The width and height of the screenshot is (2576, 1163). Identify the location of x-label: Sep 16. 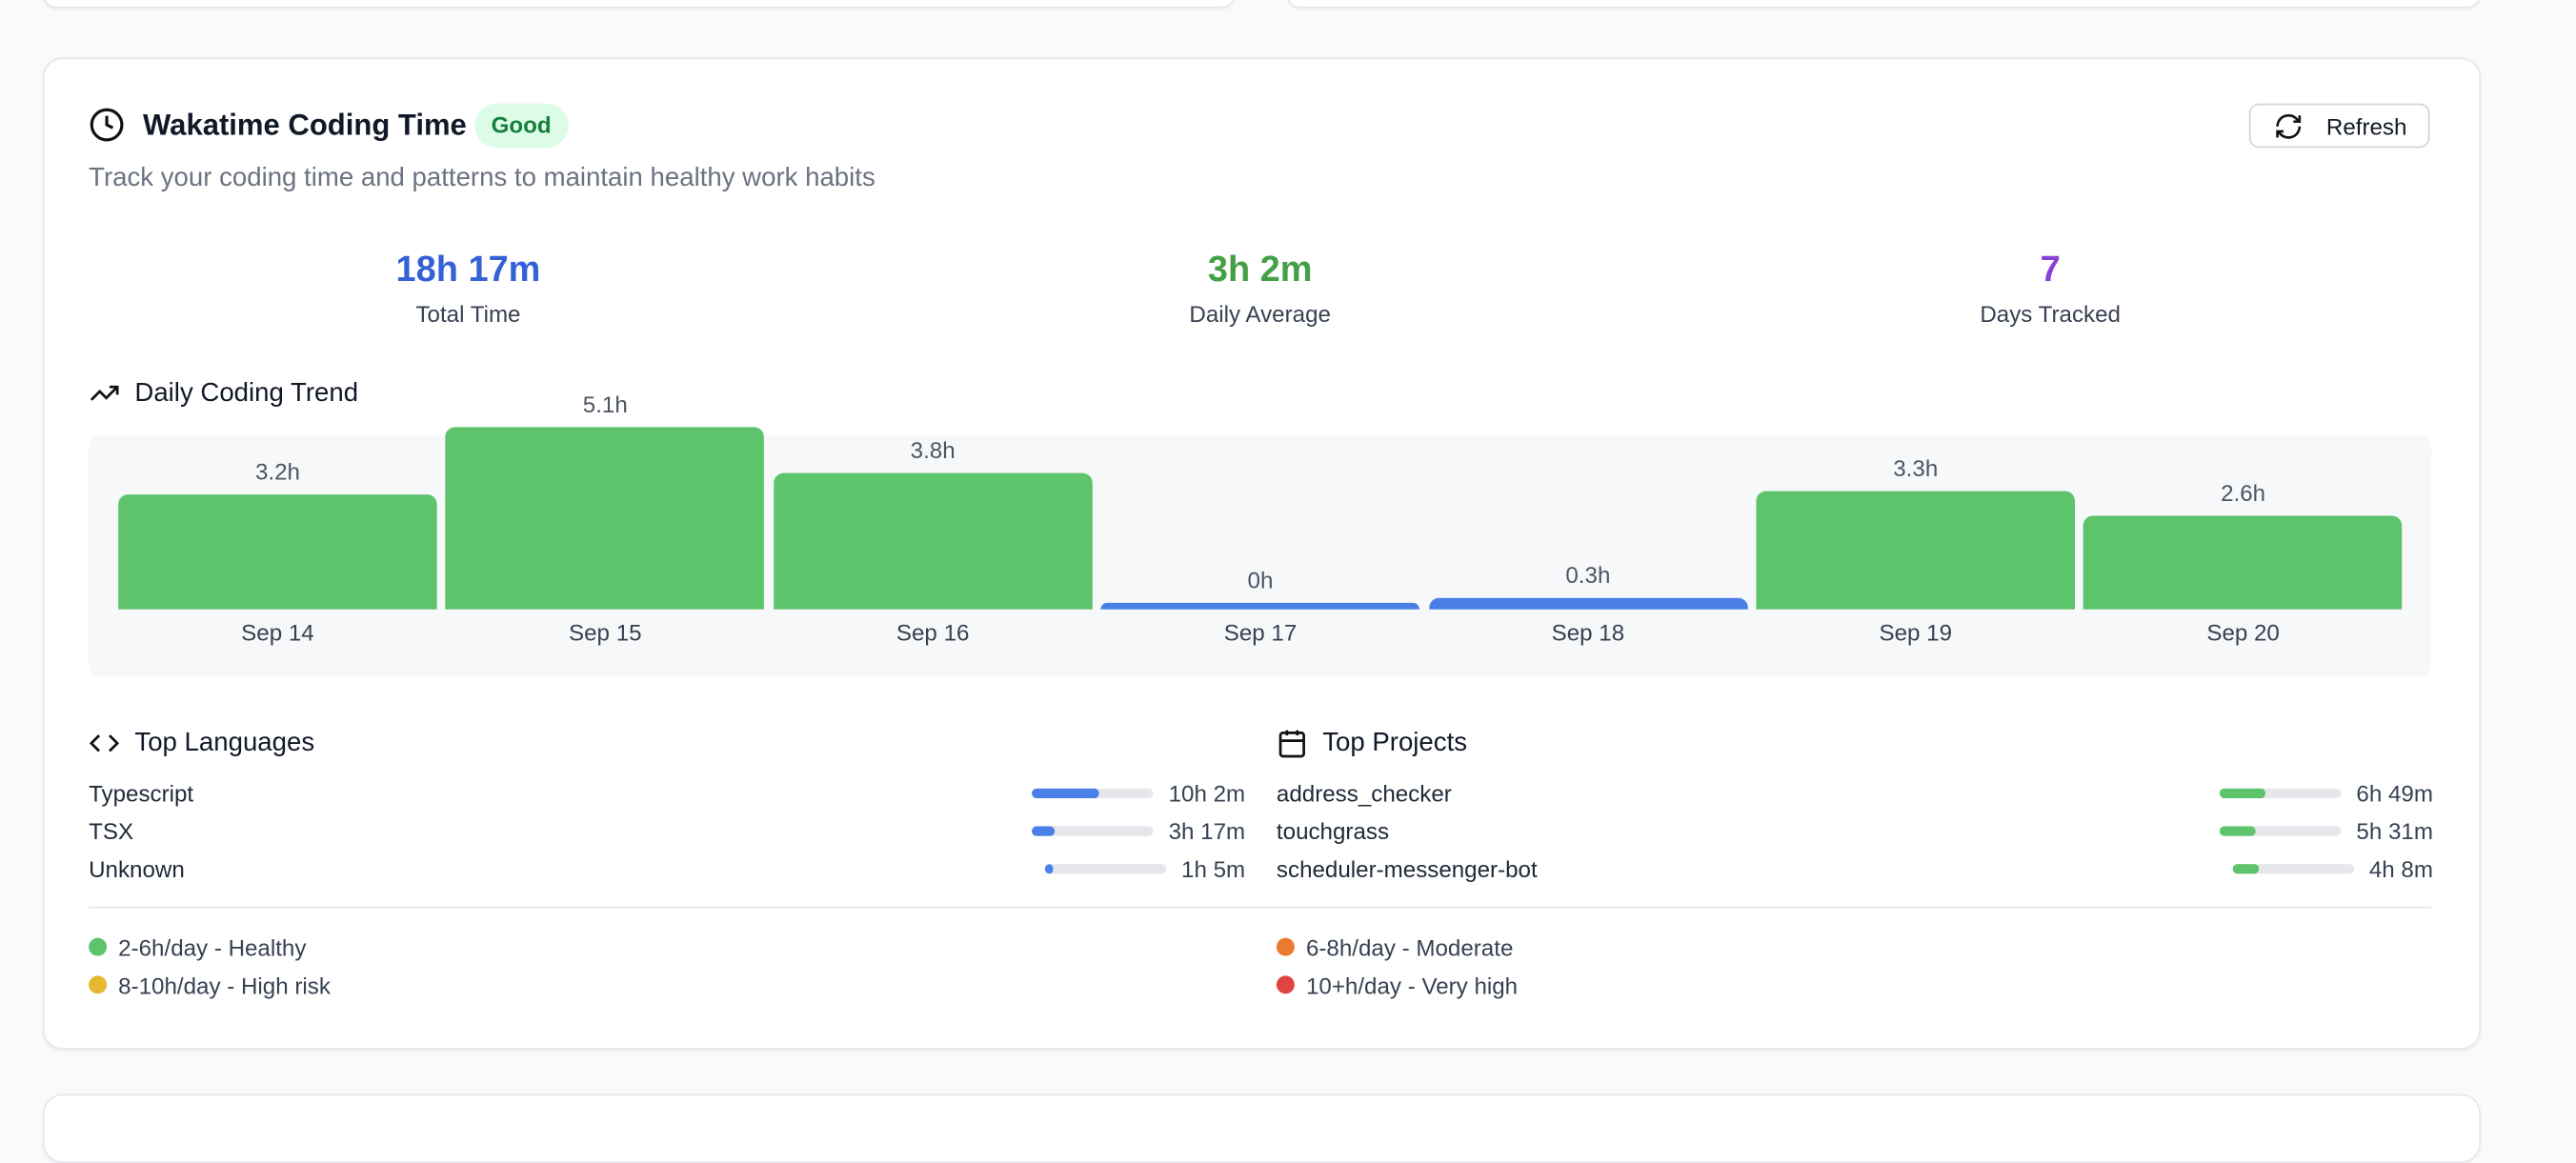
(933, 632).